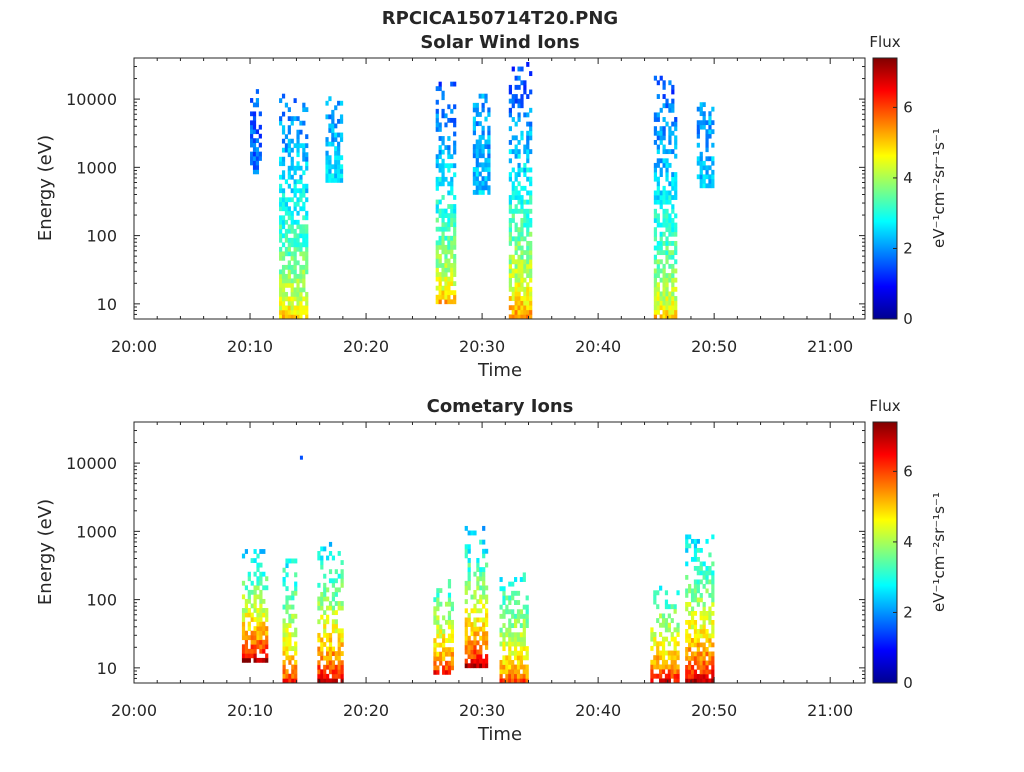 Image resolution: width=1024 pixels, height=772 pixels. I want to click on colorbar-title-cometary: Flux, so click(884, 406).